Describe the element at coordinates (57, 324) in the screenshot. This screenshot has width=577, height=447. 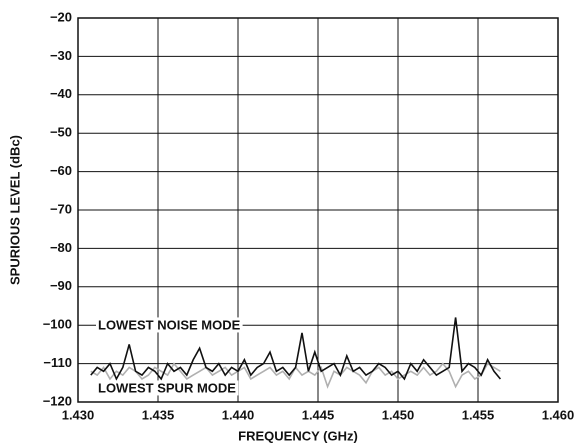
I see `y-tick-label: −100` at that location.